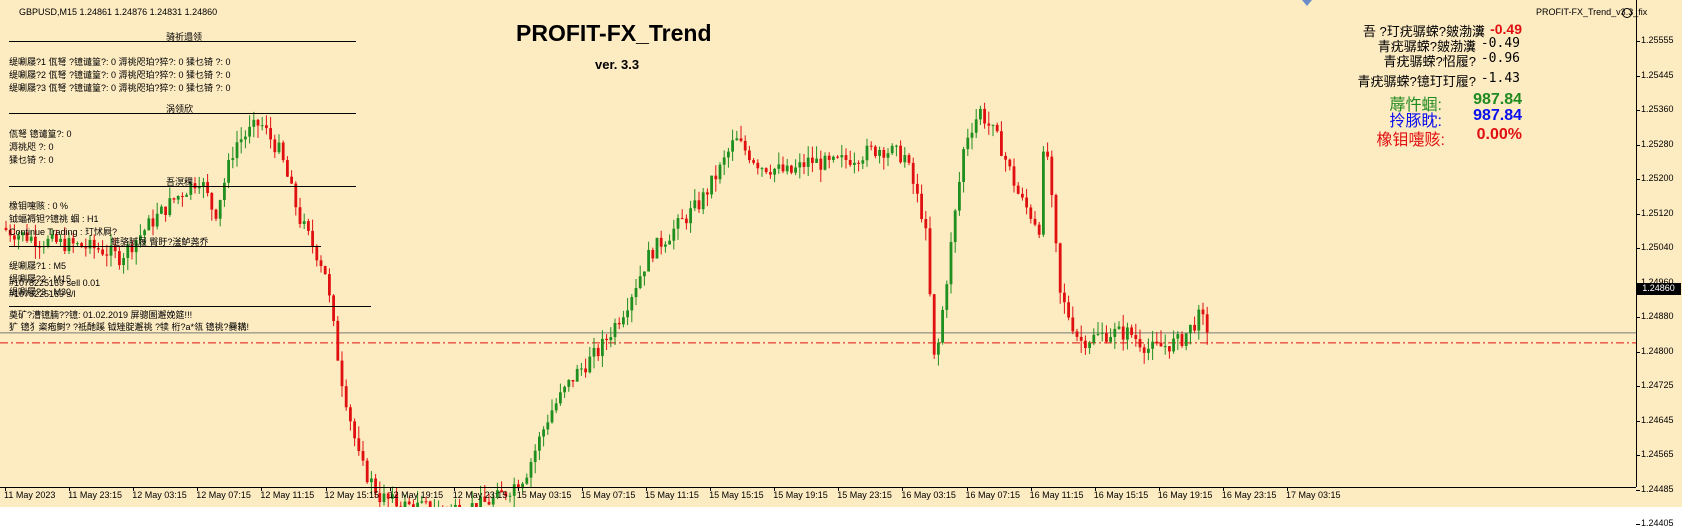 The image size is (1682, 529). What do you see at coordinates (614, 33) in the screenshot?
I see `indicator-title: PROFIT-FX_Trend` at bounding box center [614, 33].